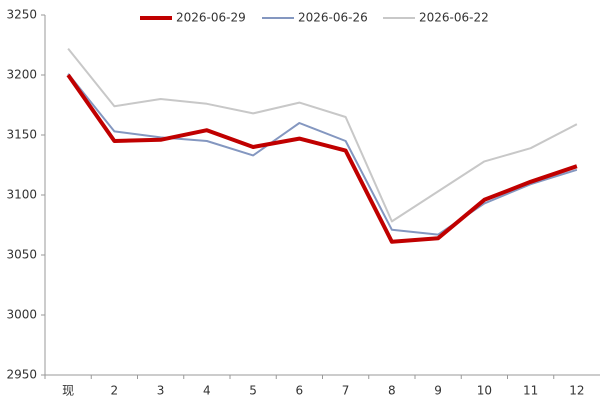 Image resolution: width=603 pixels, height=409 pixels. What do you see at coordinates (21, 375) in the screenshot?
I see `y-tick-label: 2950` at bounding box center [21, 375].